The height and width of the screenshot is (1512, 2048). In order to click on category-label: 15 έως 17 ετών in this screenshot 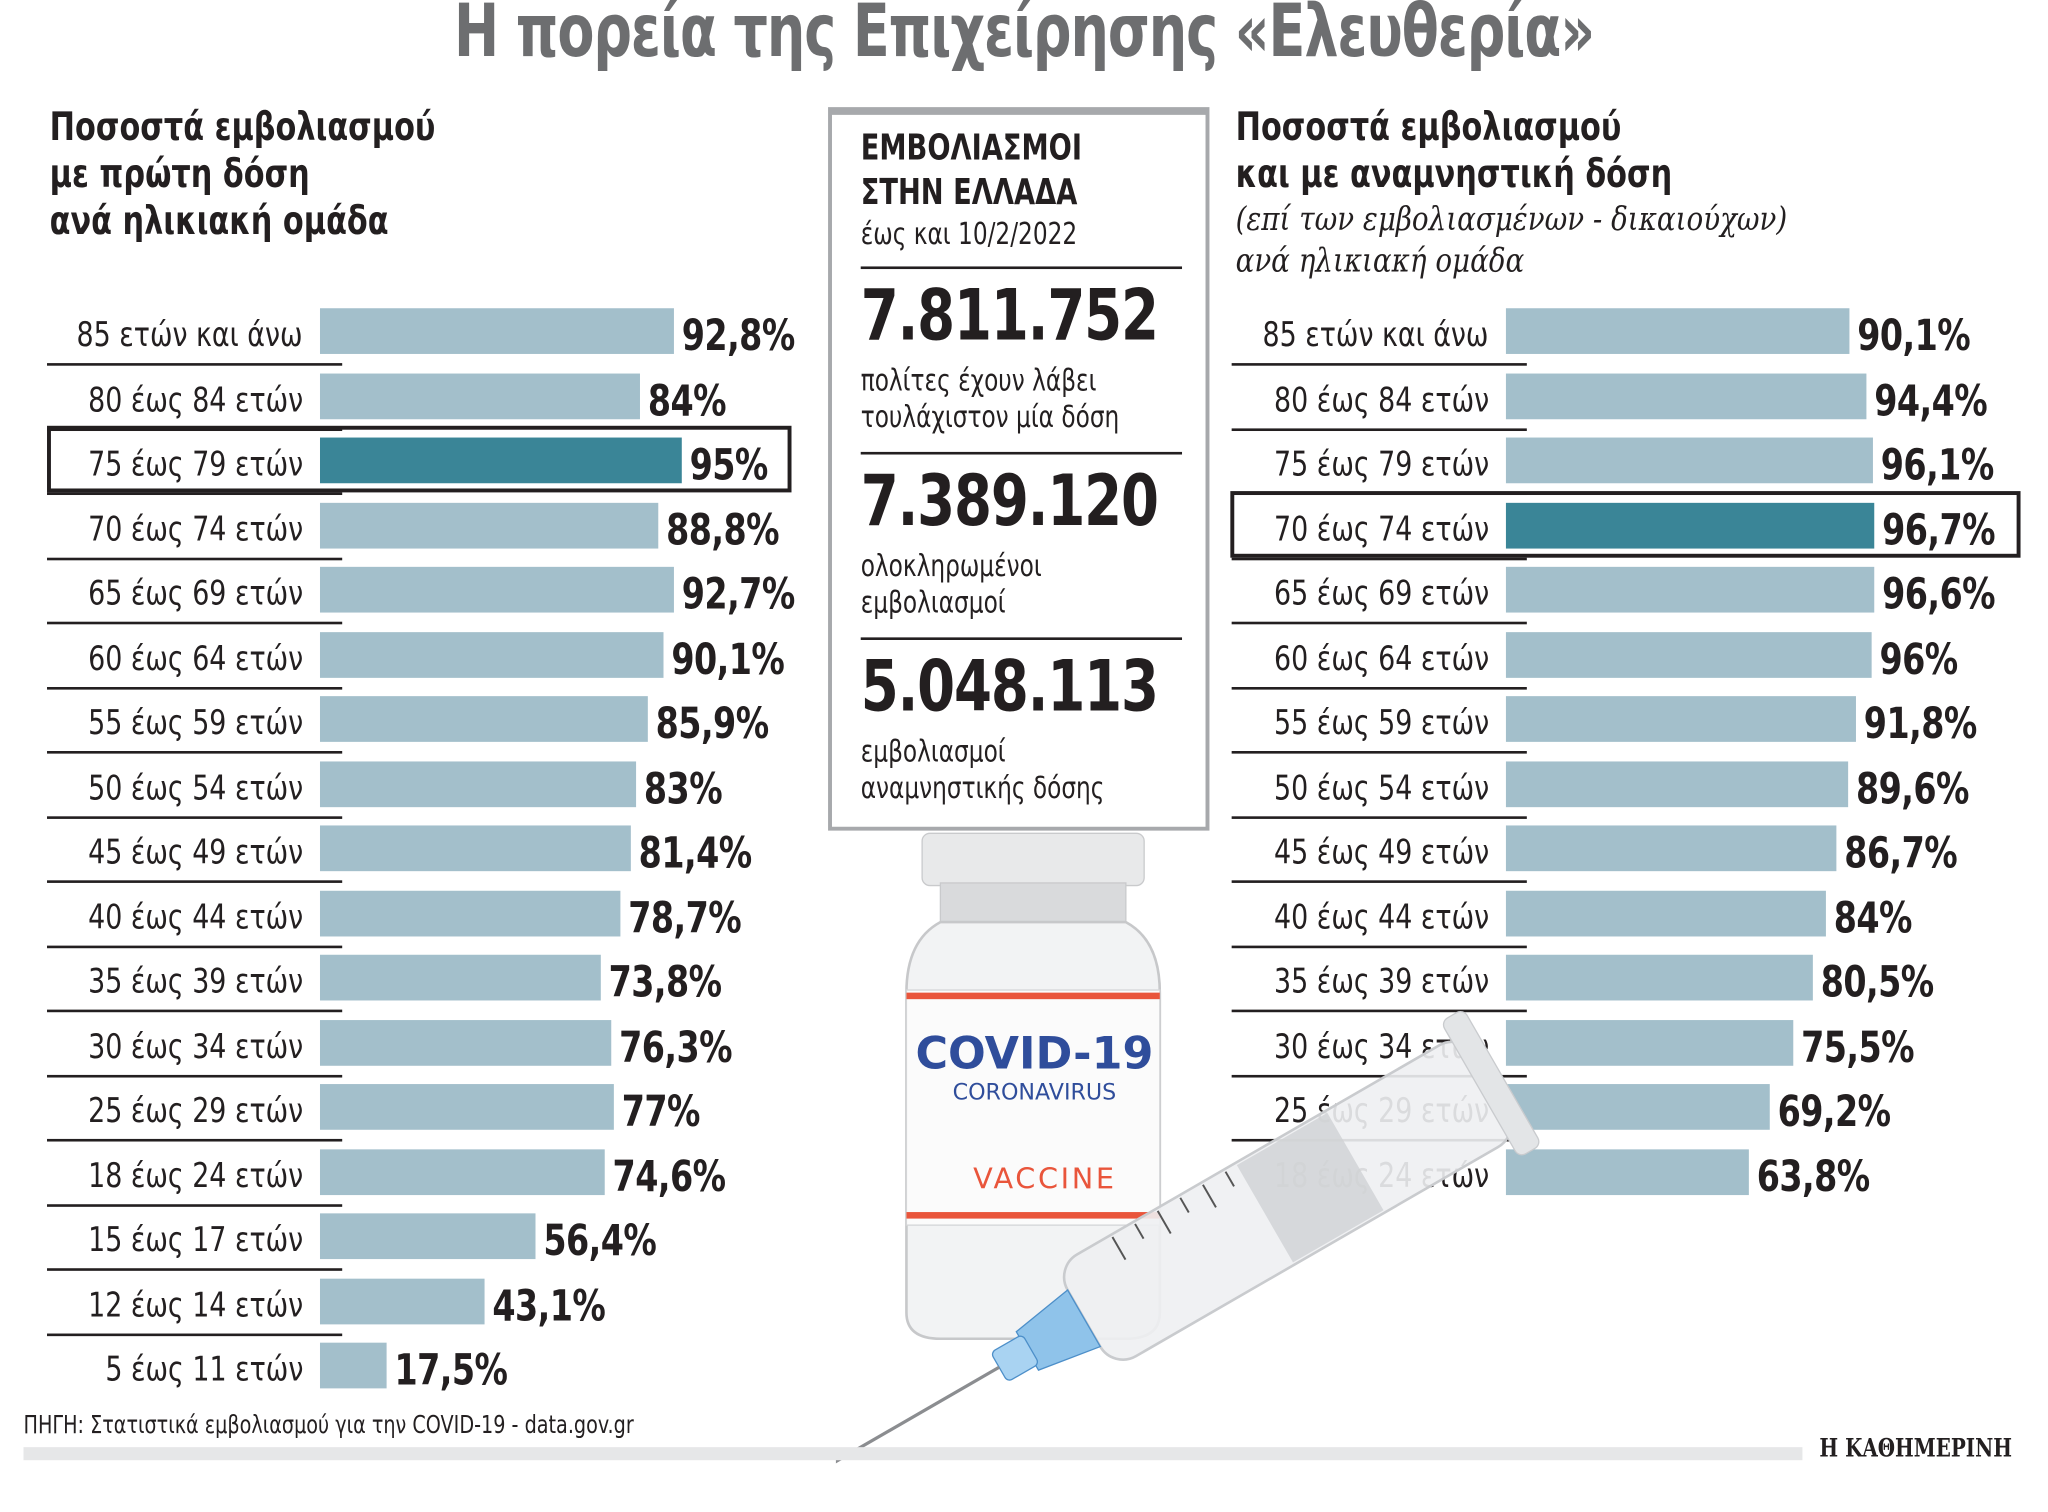, I will do `click(195, 1241)`.